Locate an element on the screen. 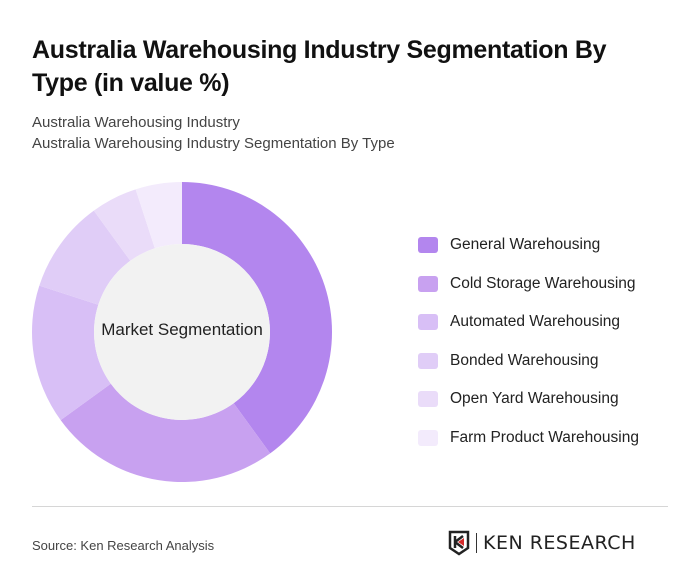 This screenshot has width=700, height=580. donut-slice-general-warehousing is located at coordinates (257, 318).